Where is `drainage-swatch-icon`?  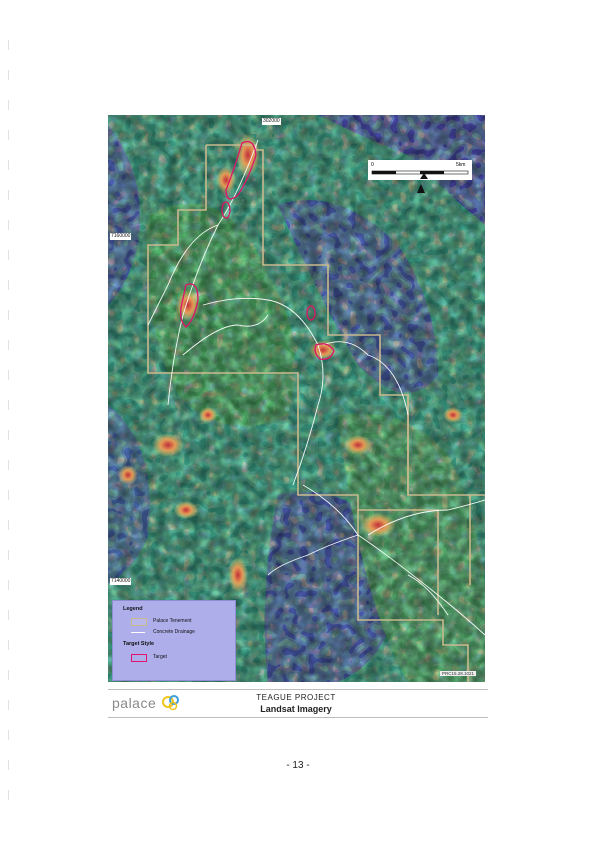 drainage-swatch-icon is located at coordinates (138, 632).